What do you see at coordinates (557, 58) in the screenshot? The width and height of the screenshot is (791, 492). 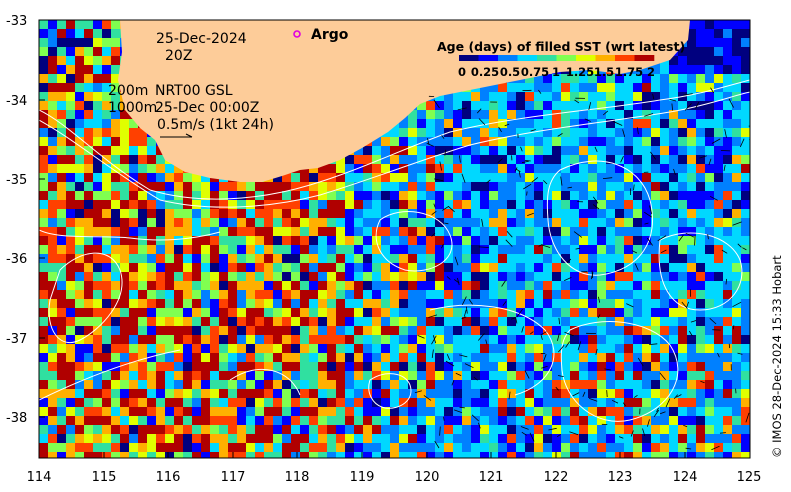 I see `legend-colorbar` at bounding box center [557, 58].